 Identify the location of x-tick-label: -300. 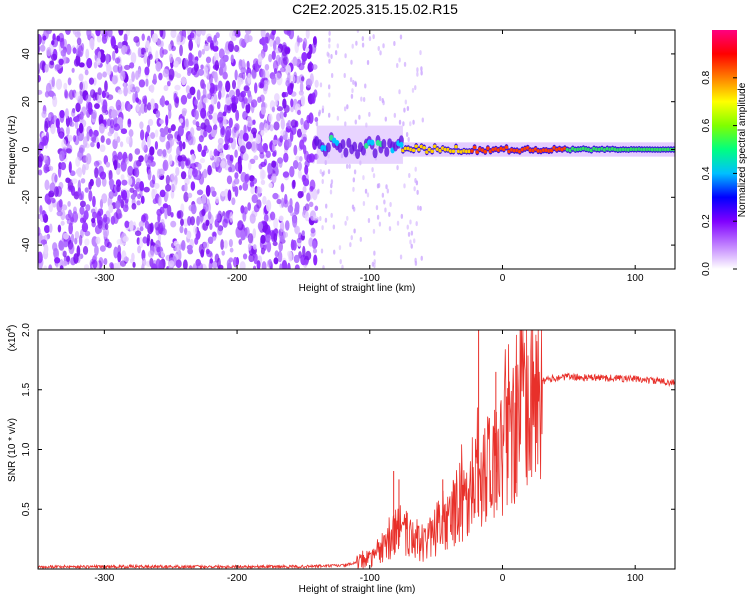
(104, 578).